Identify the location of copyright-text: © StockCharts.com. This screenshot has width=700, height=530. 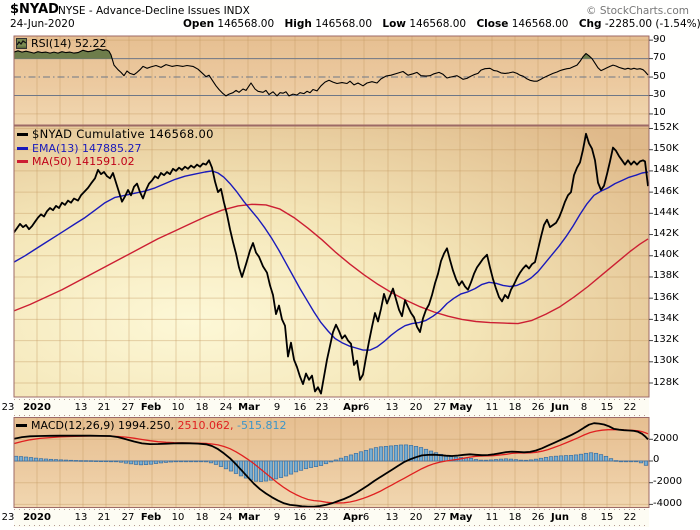
(637, 11).